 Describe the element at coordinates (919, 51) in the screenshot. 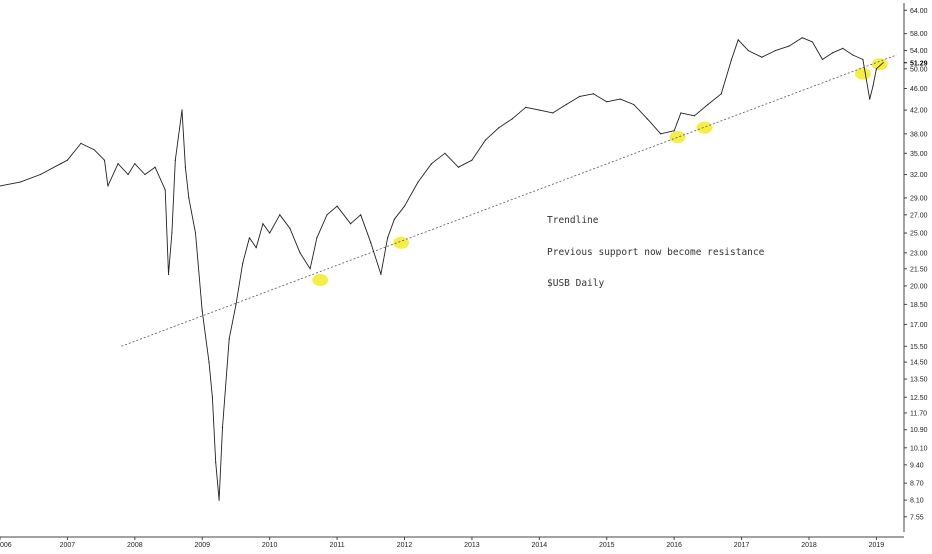

I see `y-tick-label: 54.00` at that location.